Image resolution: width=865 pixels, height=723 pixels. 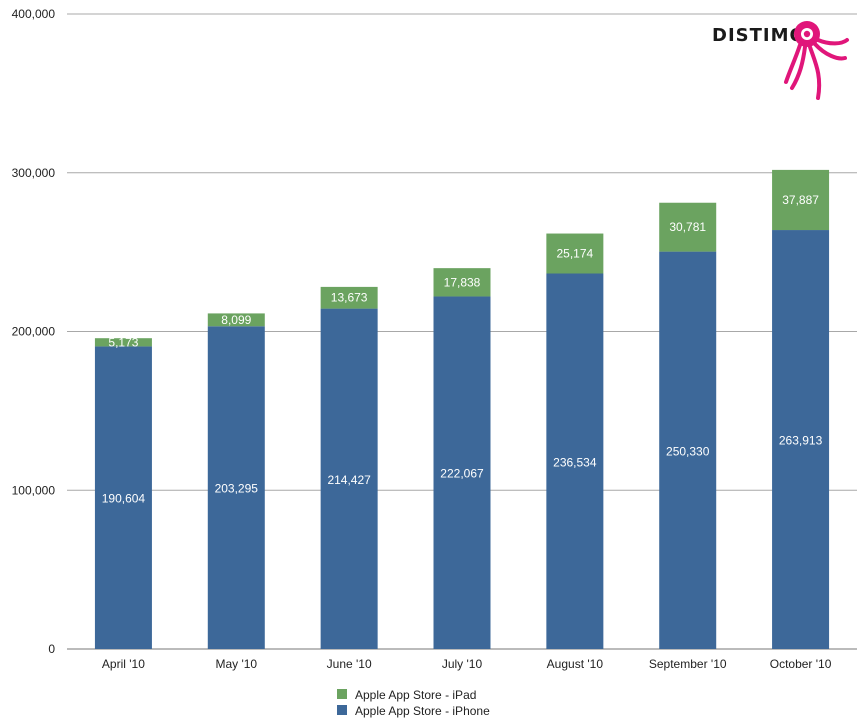 I want to click on legend-swatch-ipad, so click(x=342, y=694).